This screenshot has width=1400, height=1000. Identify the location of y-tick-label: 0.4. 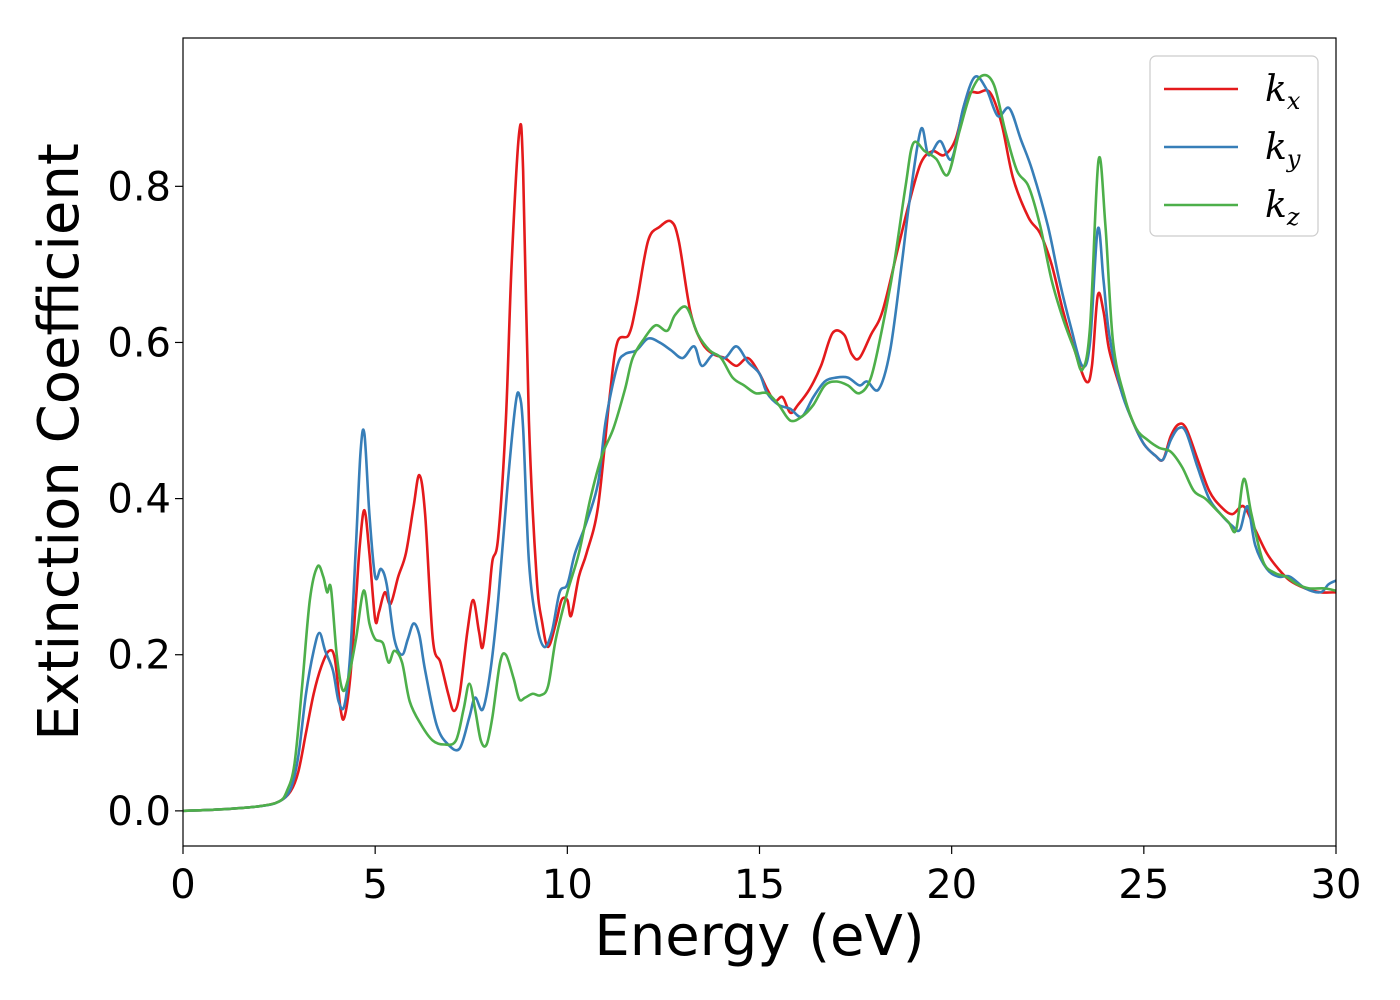
(139, 500).